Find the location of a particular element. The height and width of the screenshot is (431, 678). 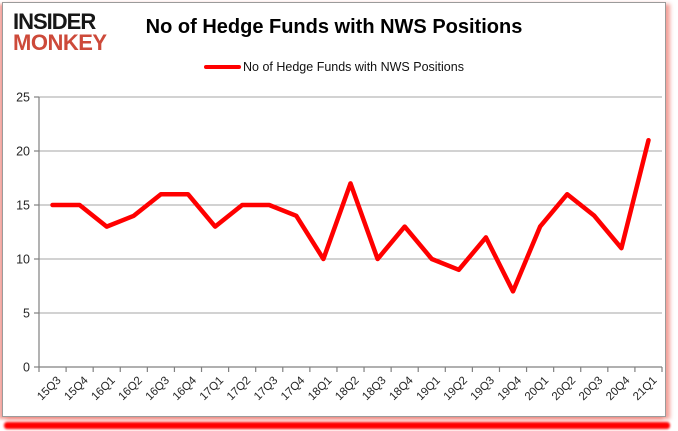

x-tick-label: 17Q3 is located at coordinates (266, 389).